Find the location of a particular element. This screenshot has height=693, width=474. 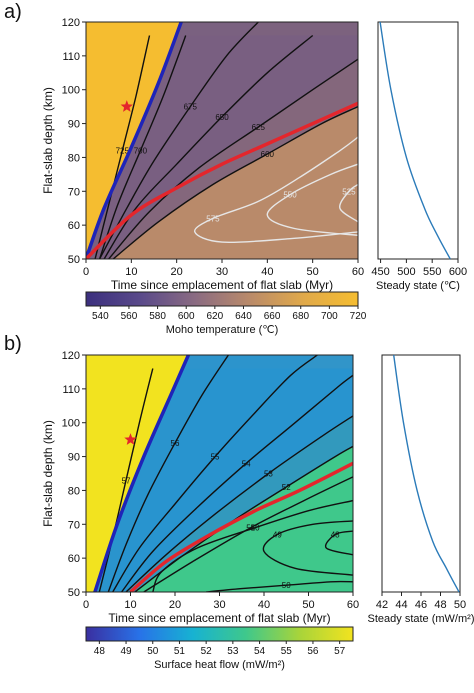

panel-label: b) is located at coordinates (13, 344).